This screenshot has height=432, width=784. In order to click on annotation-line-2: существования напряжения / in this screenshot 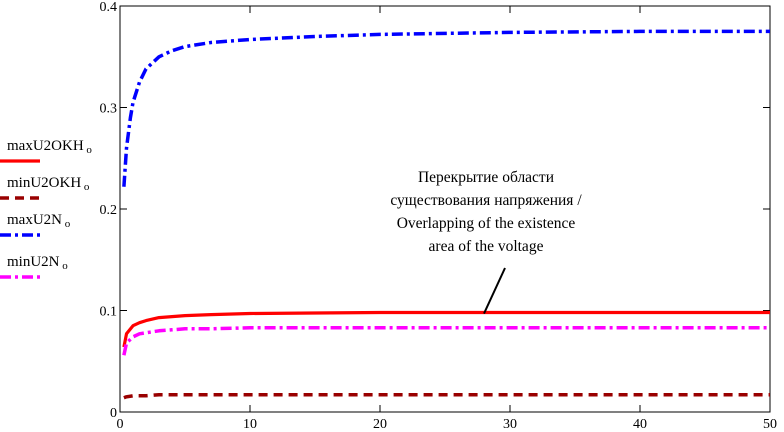, I will do `click(486, 200)`.